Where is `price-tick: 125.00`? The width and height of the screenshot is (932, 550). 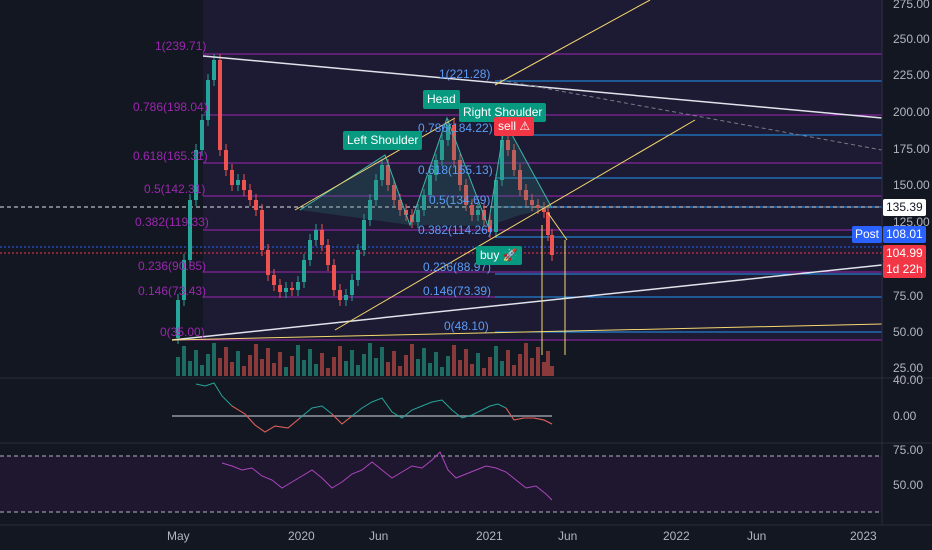
price-tick: 125.00 is located at coordinates (911, 222).